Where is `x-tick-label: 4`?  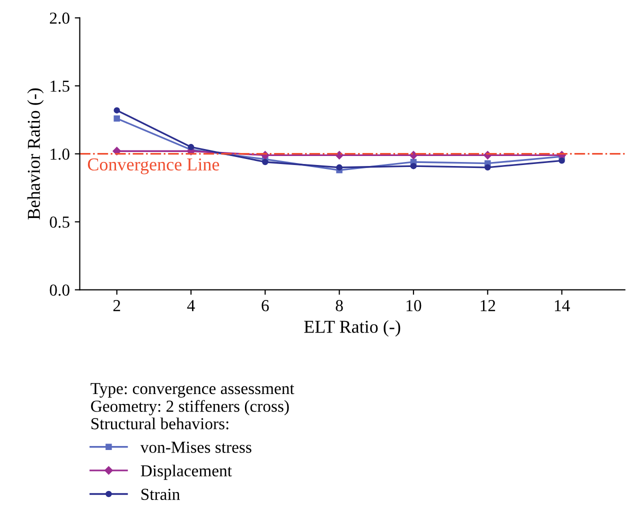 x-tick-label: 4 is located at coordinates (191, 306).